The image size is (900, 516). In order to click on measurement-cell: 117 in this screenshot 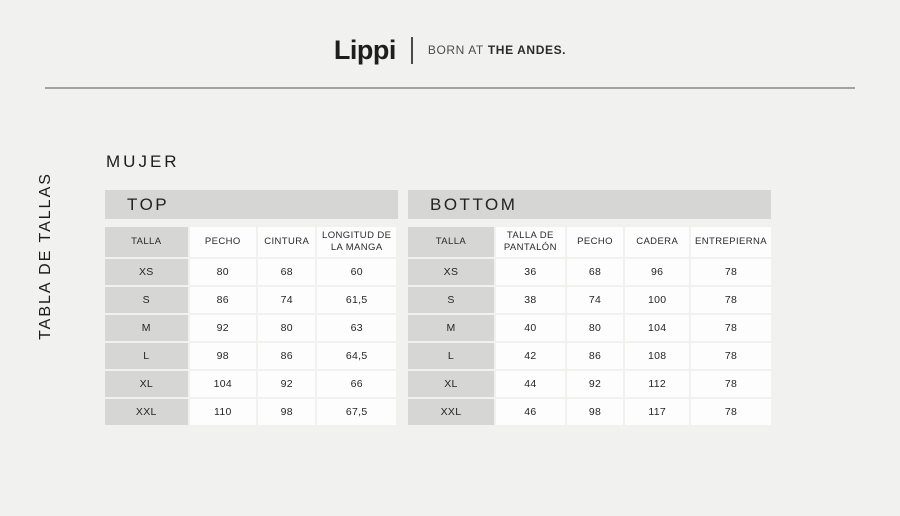, I will do `click(657, 412)`.